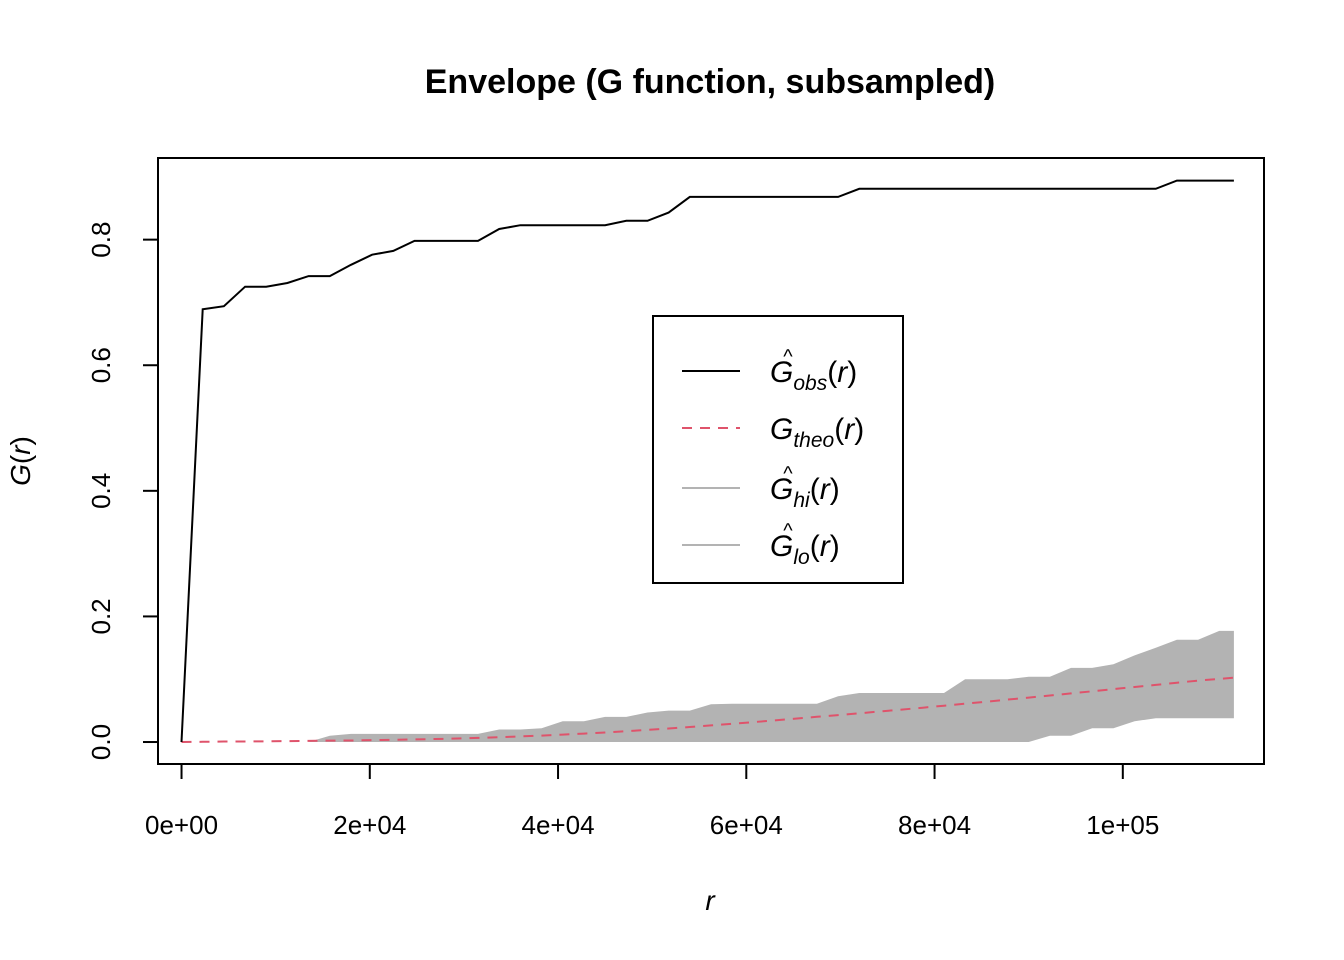 The image size is (1344, 960). Describe the element at coordinates (20, 475) in the screenshot. I see `y-axis-label-base: G` at that location.